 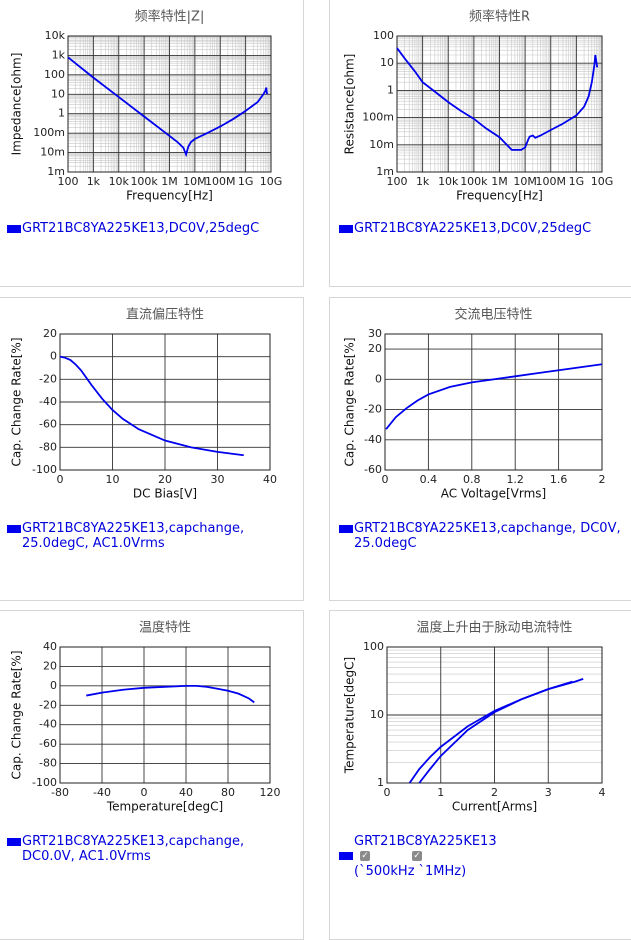 What do you see at coordinates (164, 807) in the screenshot?
I see `x-axis-label: Temperature[degC]` at bounding box center [164, 807].